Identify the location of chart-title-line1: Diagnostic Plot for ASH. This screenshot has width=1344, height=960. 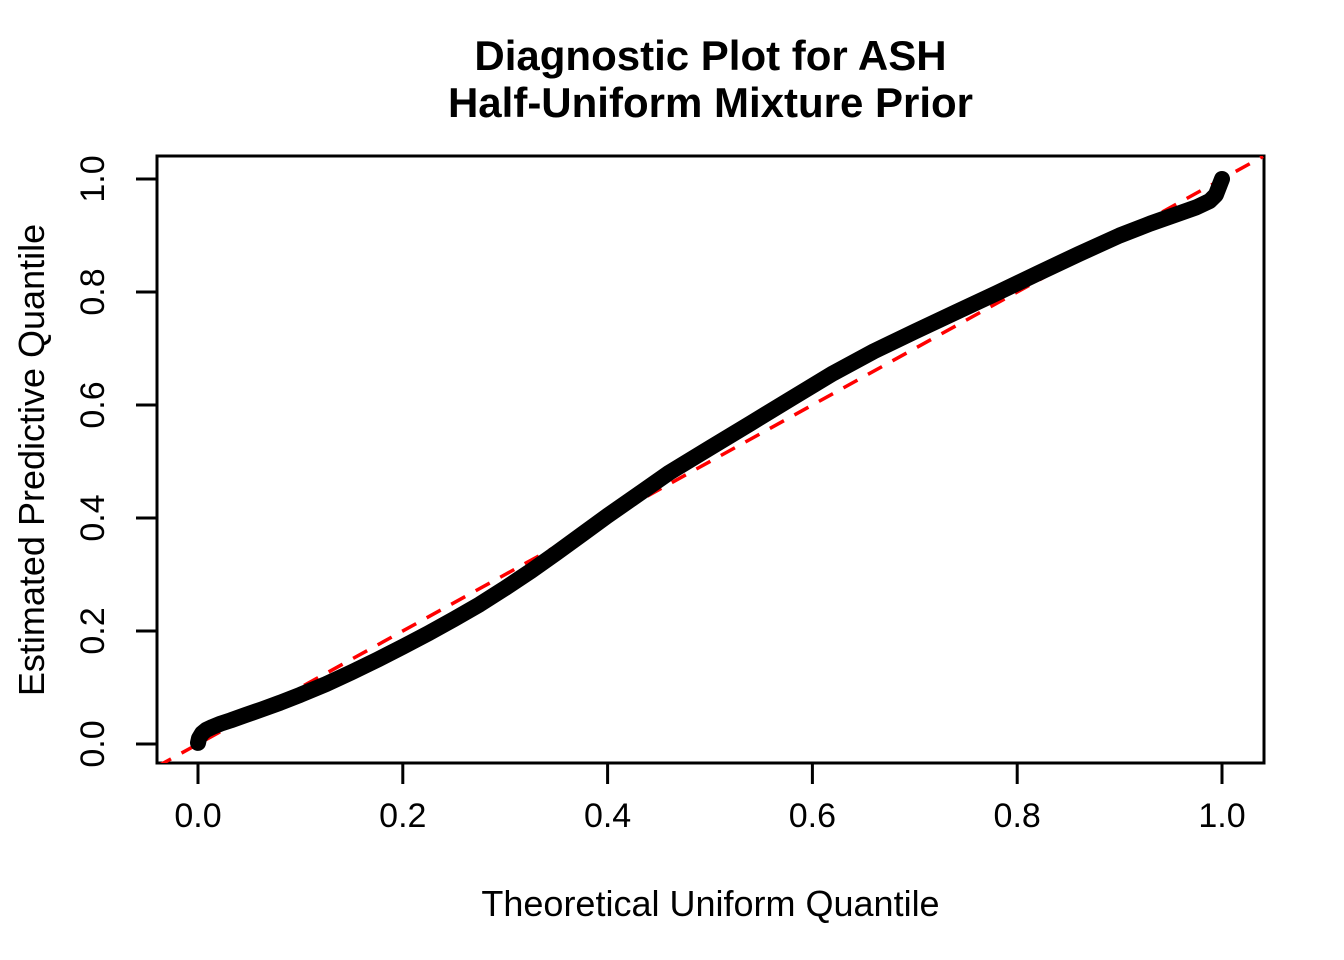
(710, 55).